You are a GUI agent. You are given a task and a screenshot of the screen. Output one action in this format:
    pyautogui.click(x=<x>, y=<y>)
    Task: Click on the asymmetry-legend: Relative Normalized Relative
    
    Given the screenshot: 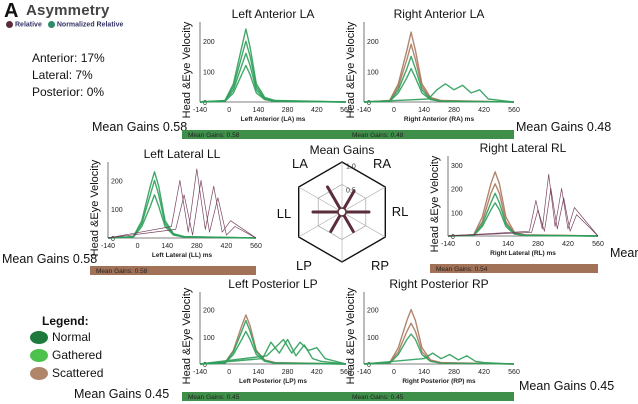 What is the action you would take?
    pyautogui.click(x=64, y=24)
    